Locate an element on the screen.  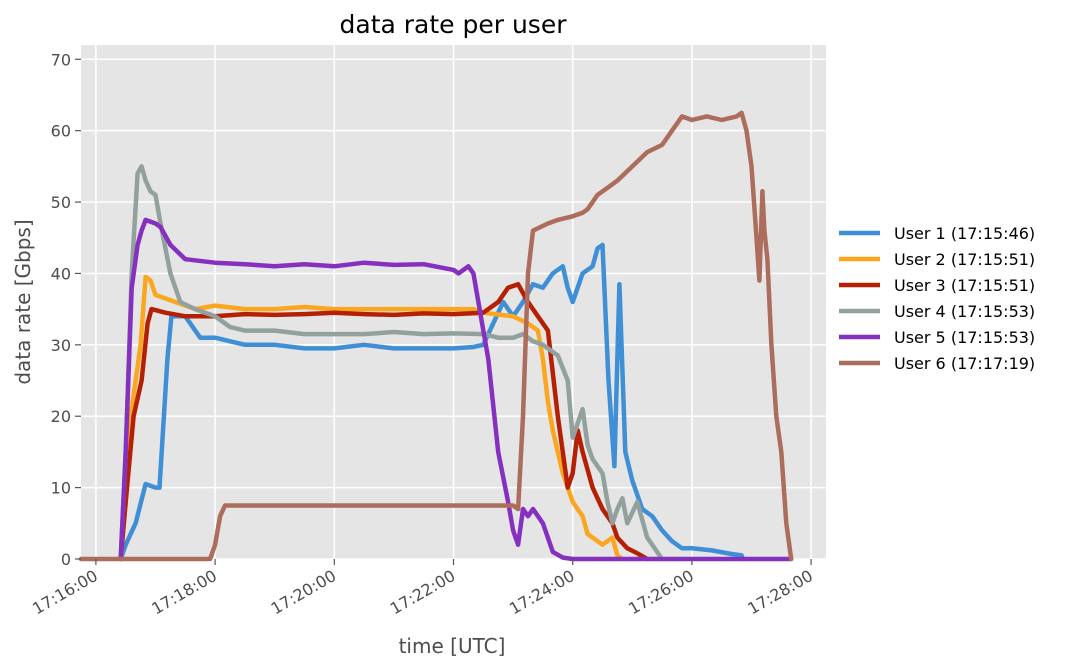
x-tick-label: 17:18:00 is located at coordinates (184, 592).